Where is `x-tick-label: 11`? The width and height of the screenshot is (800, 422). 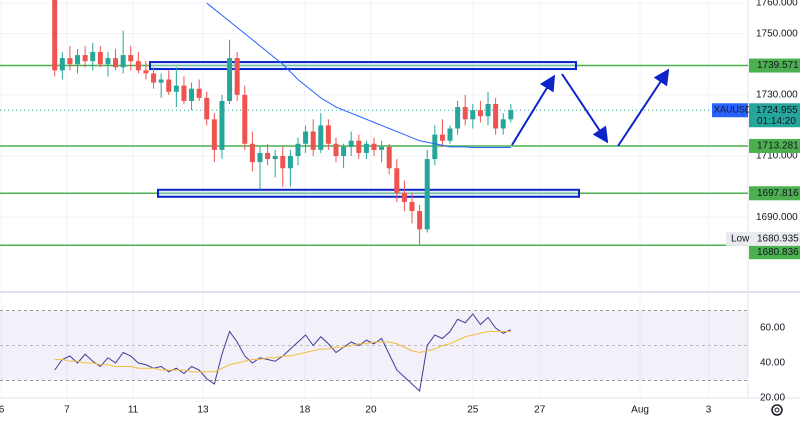 x-tick-label: 11 is located at coordinates (133, 410).